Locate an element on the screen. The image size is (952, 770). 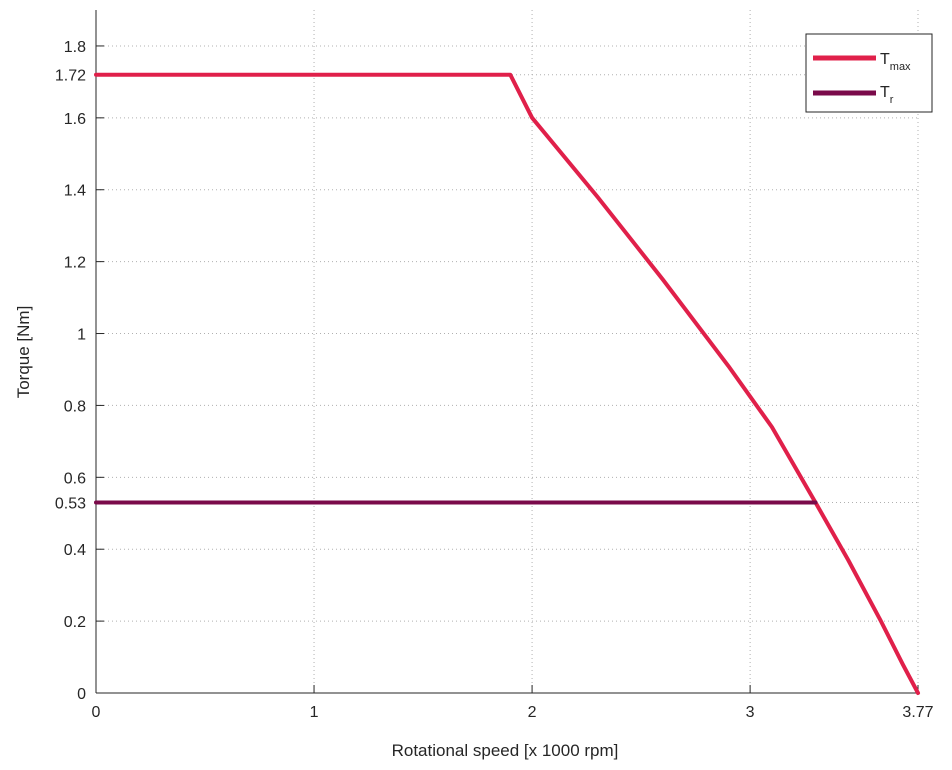
legend-label-tmax: Tmax is located at coordinates (895, 62).